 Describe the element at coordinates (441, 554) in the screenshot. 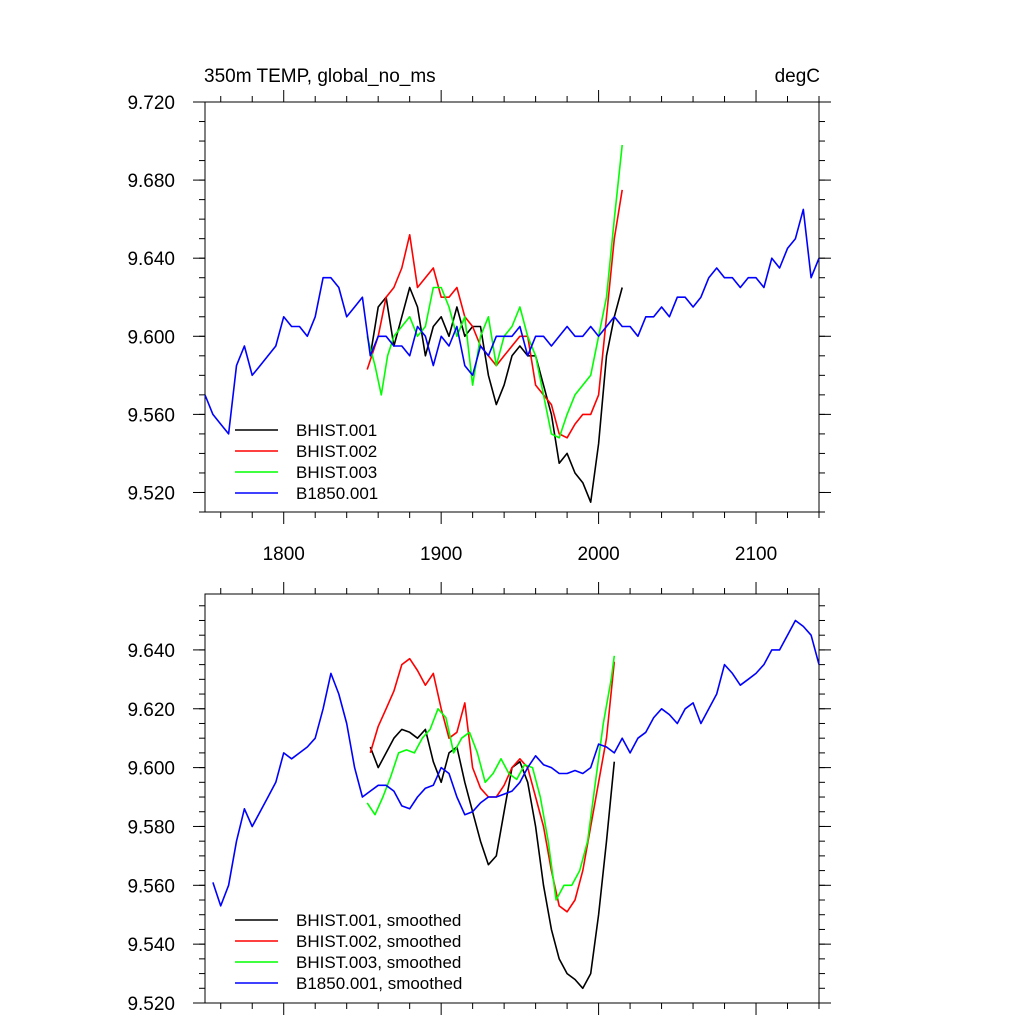

I see `x-tick-label: 1900` at that location.